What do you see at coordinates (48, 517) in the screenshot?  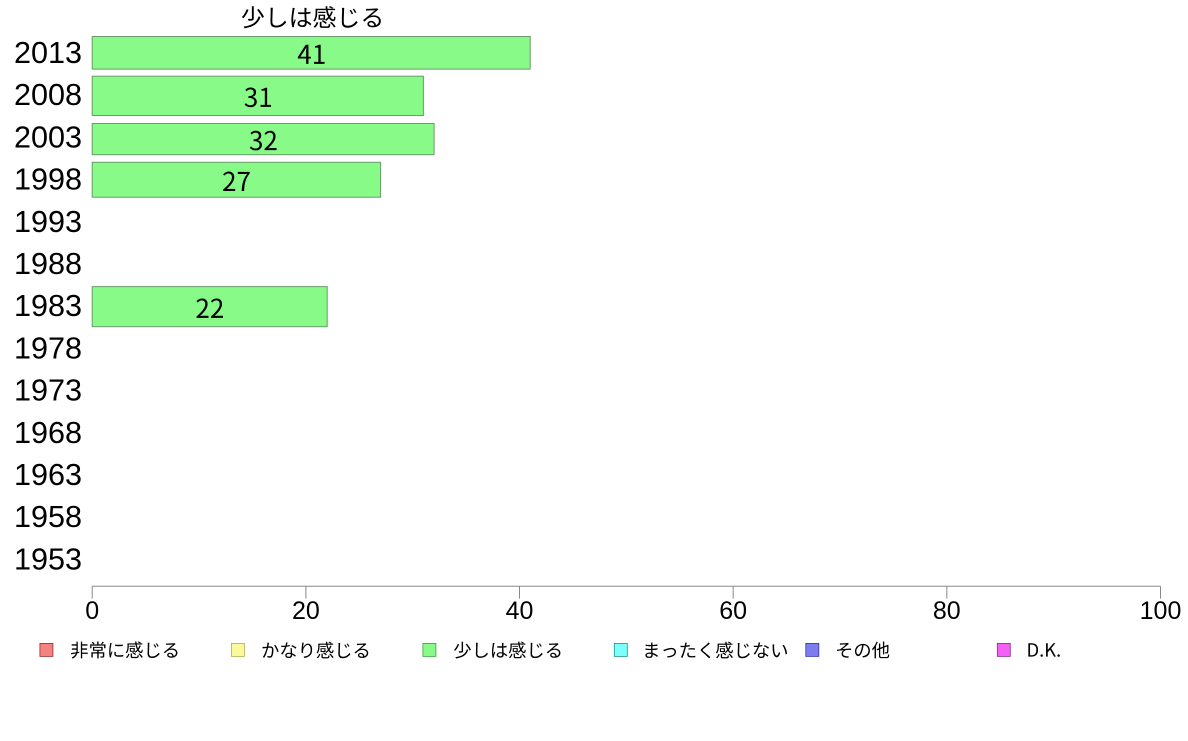 I see `svg-text: 1958` at bounding box center [48, 517].